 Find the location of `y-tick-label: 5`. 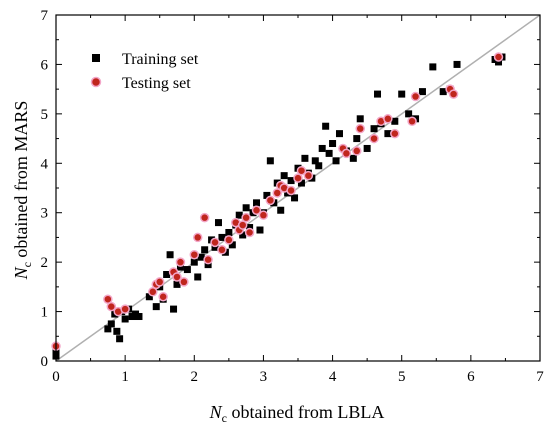

y-tick-label: 5 is located at coordinates (45, 115).